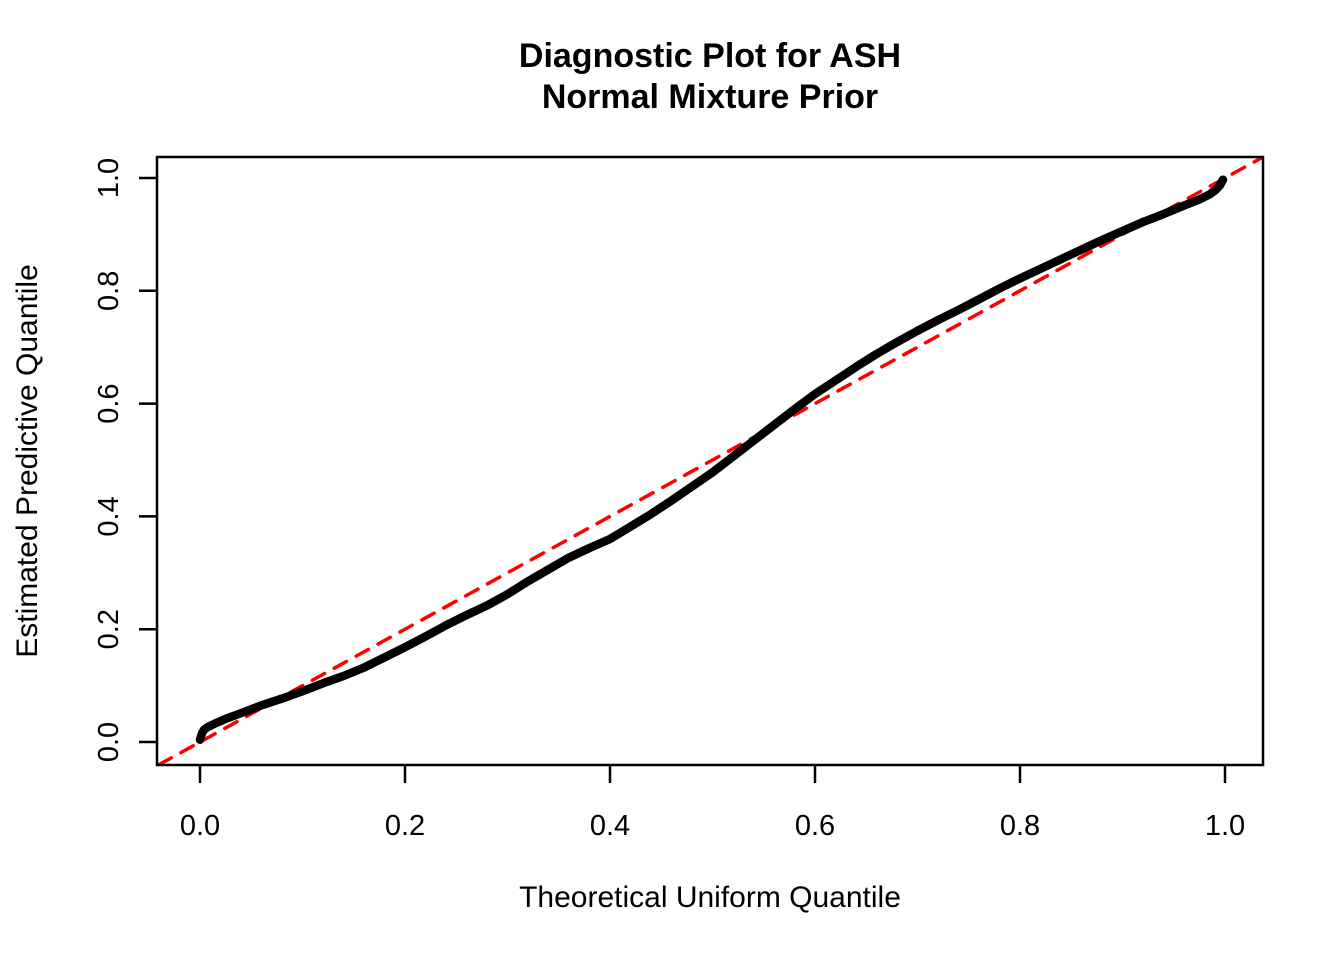 This screenshot has width=1344, height=960. I want to click on y-tick-label: 0.2, so click(109, 629).